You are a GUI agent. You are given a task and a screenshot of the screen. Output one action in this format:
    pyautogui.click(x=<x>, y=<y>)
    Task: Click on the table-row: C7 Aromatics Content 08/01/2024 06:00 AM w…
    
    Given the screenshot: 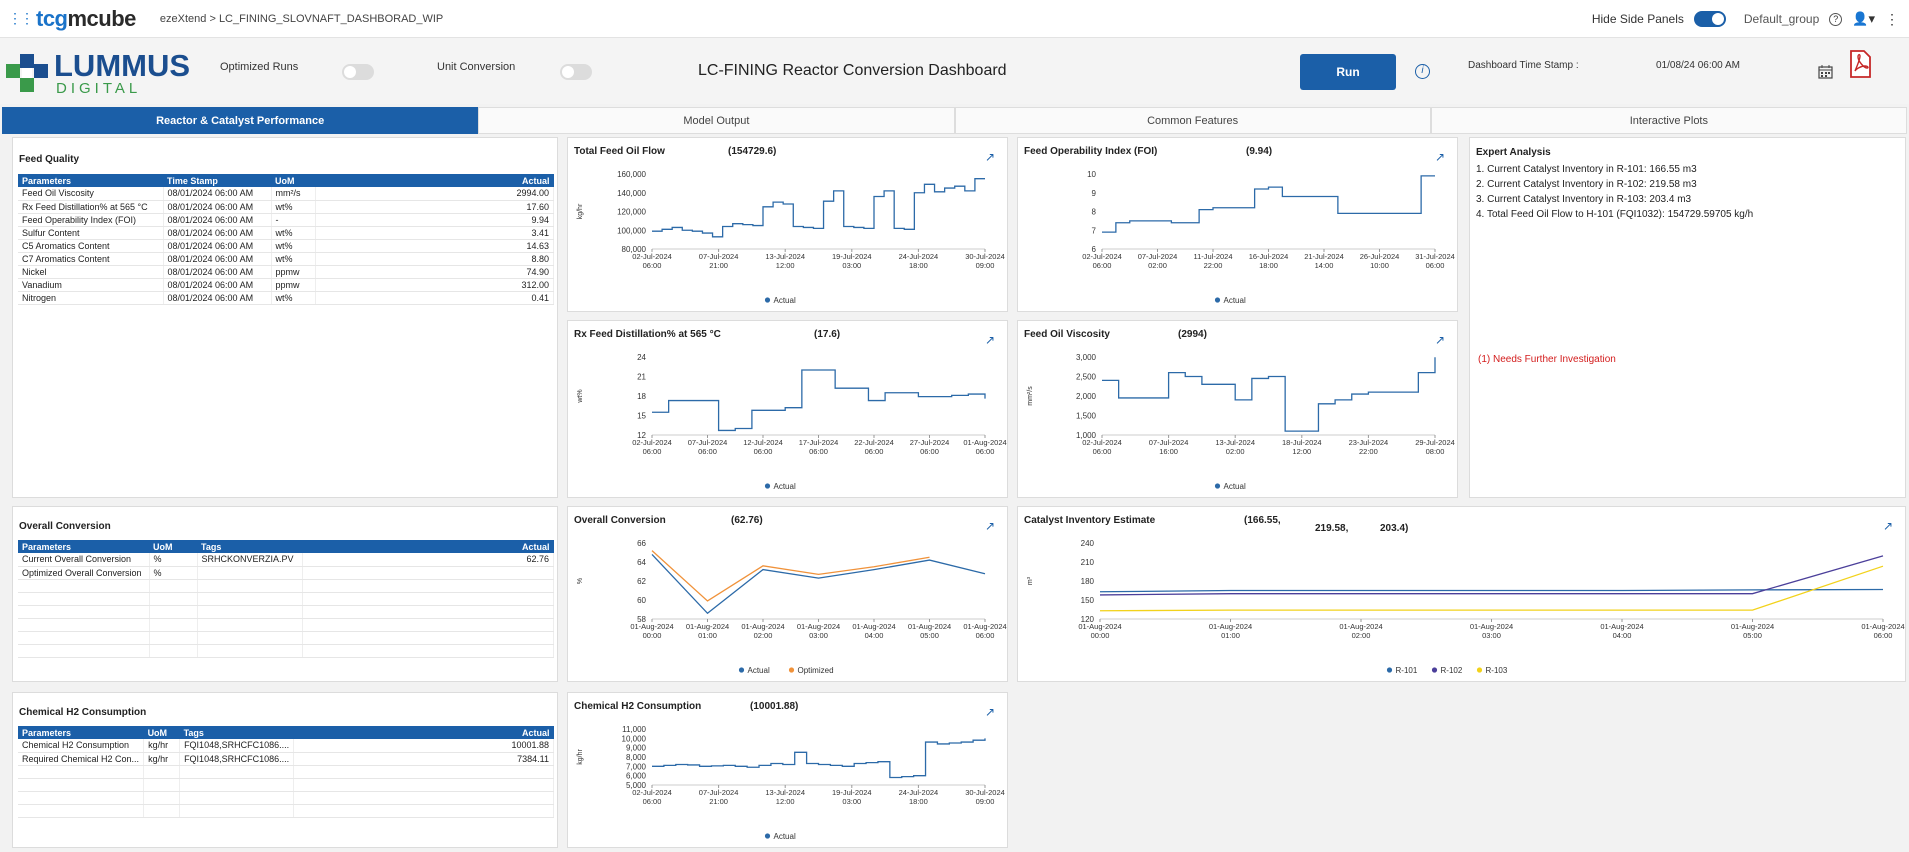 What is the action you would take?
    pyautogui.click(x=286, y=259)
    